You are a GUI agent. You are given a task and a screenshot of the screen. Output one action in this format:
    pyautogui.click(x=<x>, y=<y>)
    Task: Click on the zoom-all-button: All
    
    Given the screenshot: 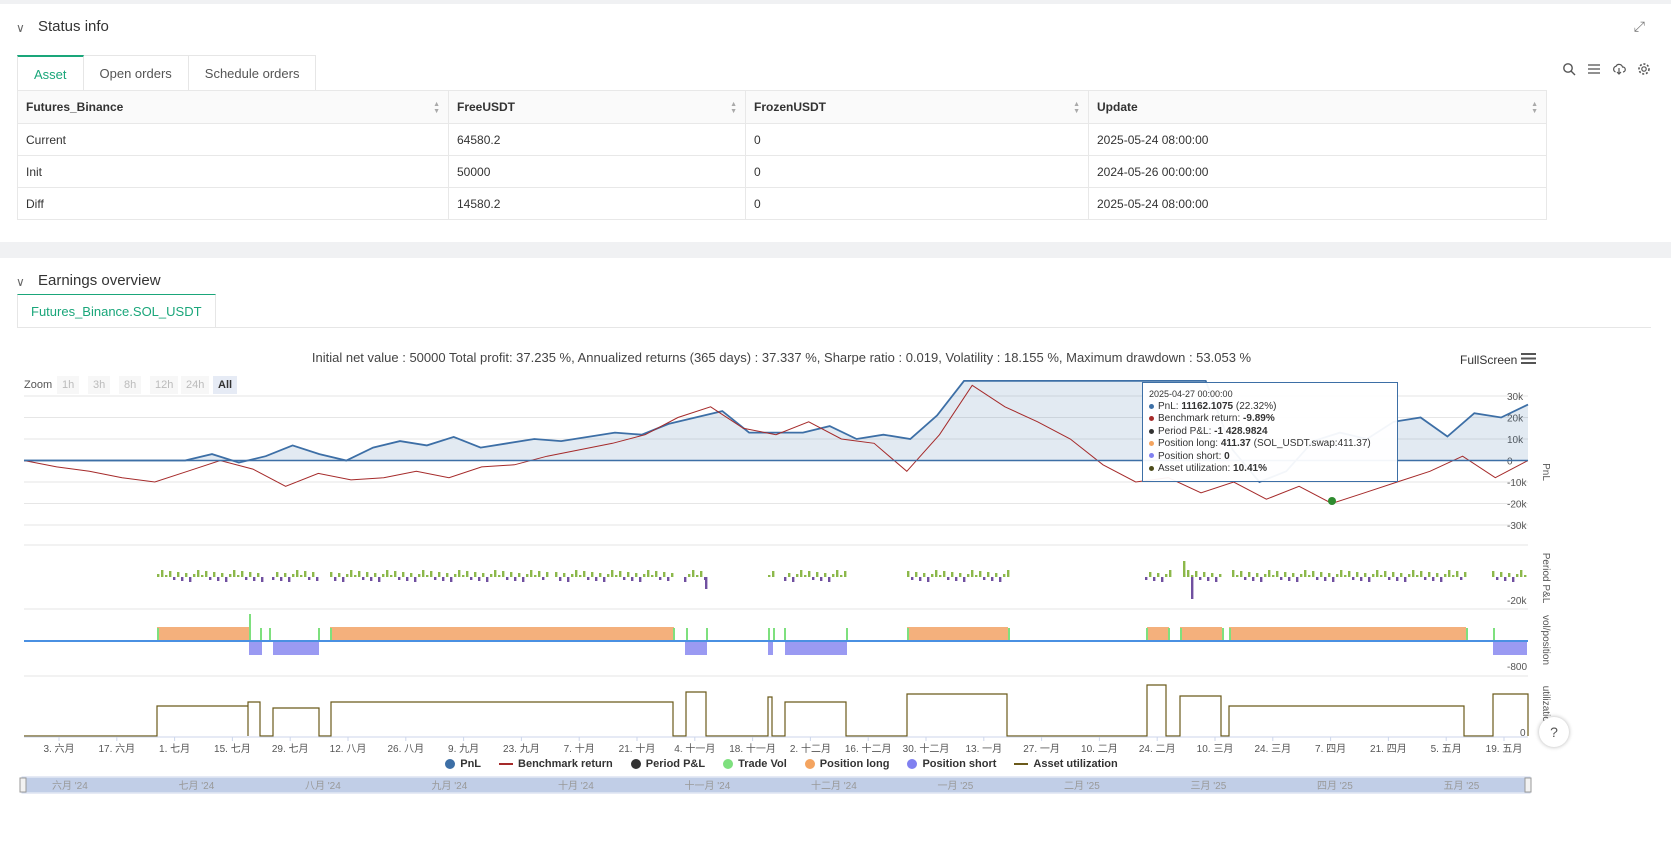 What is the action you would take?
    pyautogui.click(x=225, y=385)
    